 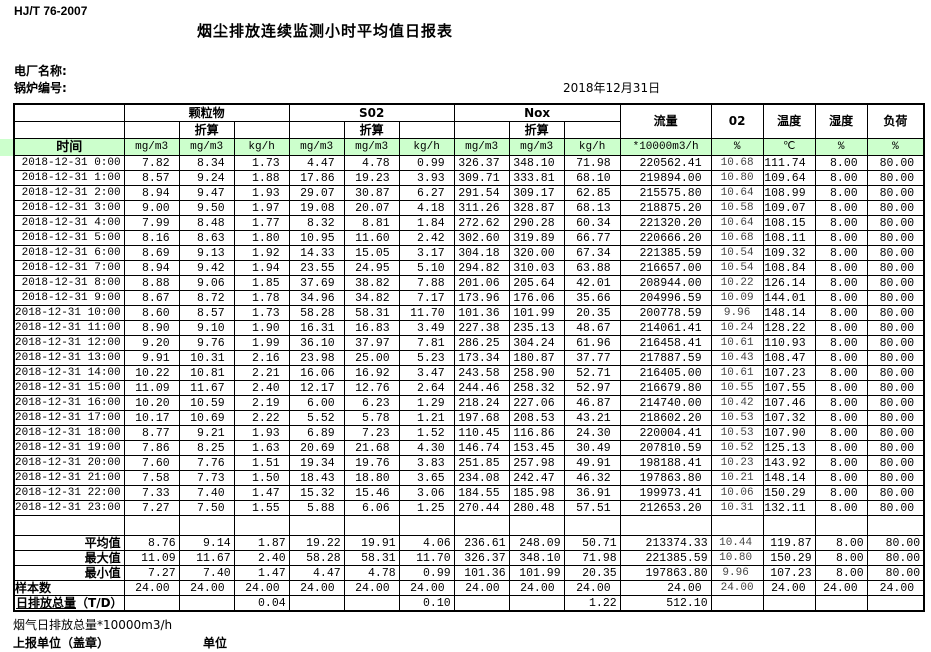 What do you see at coordinates (69, 358) in the screenshot?
I see `time-cell: 2018-12-31 13:00` at bounding box center [69, 358].